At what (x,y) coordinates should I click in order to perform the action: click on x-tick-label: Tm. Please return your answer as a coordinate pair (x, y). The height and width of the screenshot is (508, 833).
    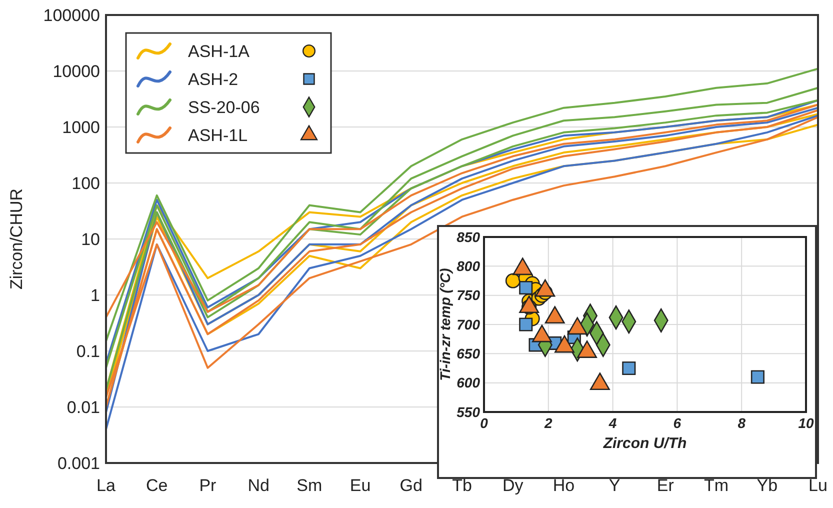
    Looking at the image, I should click on (716, 485).